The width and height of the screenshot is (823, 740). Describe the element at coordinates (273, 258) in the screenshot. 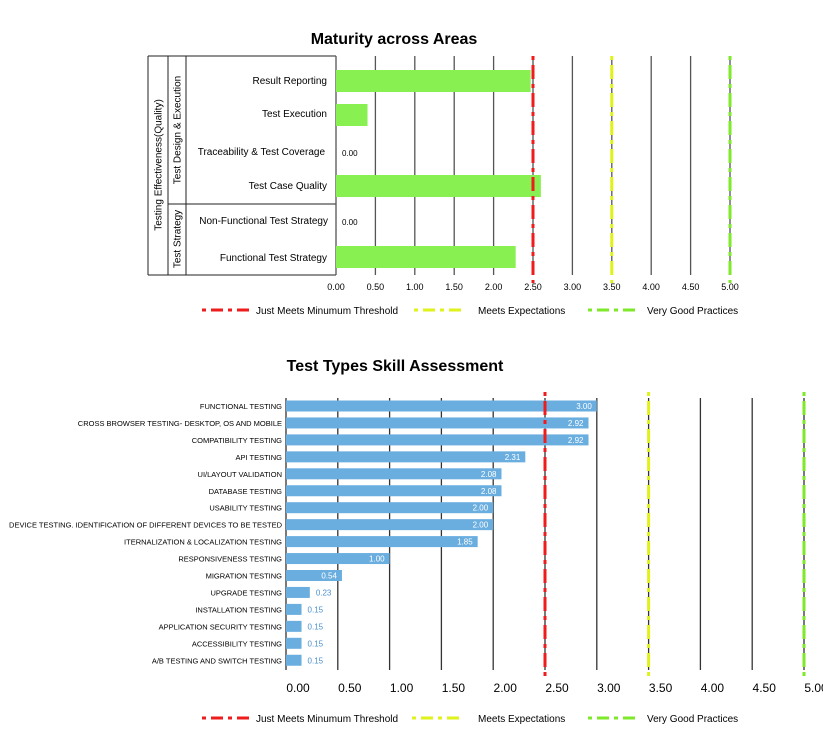

I see `chart1-category-label: Functional Test Strategy` at that location.